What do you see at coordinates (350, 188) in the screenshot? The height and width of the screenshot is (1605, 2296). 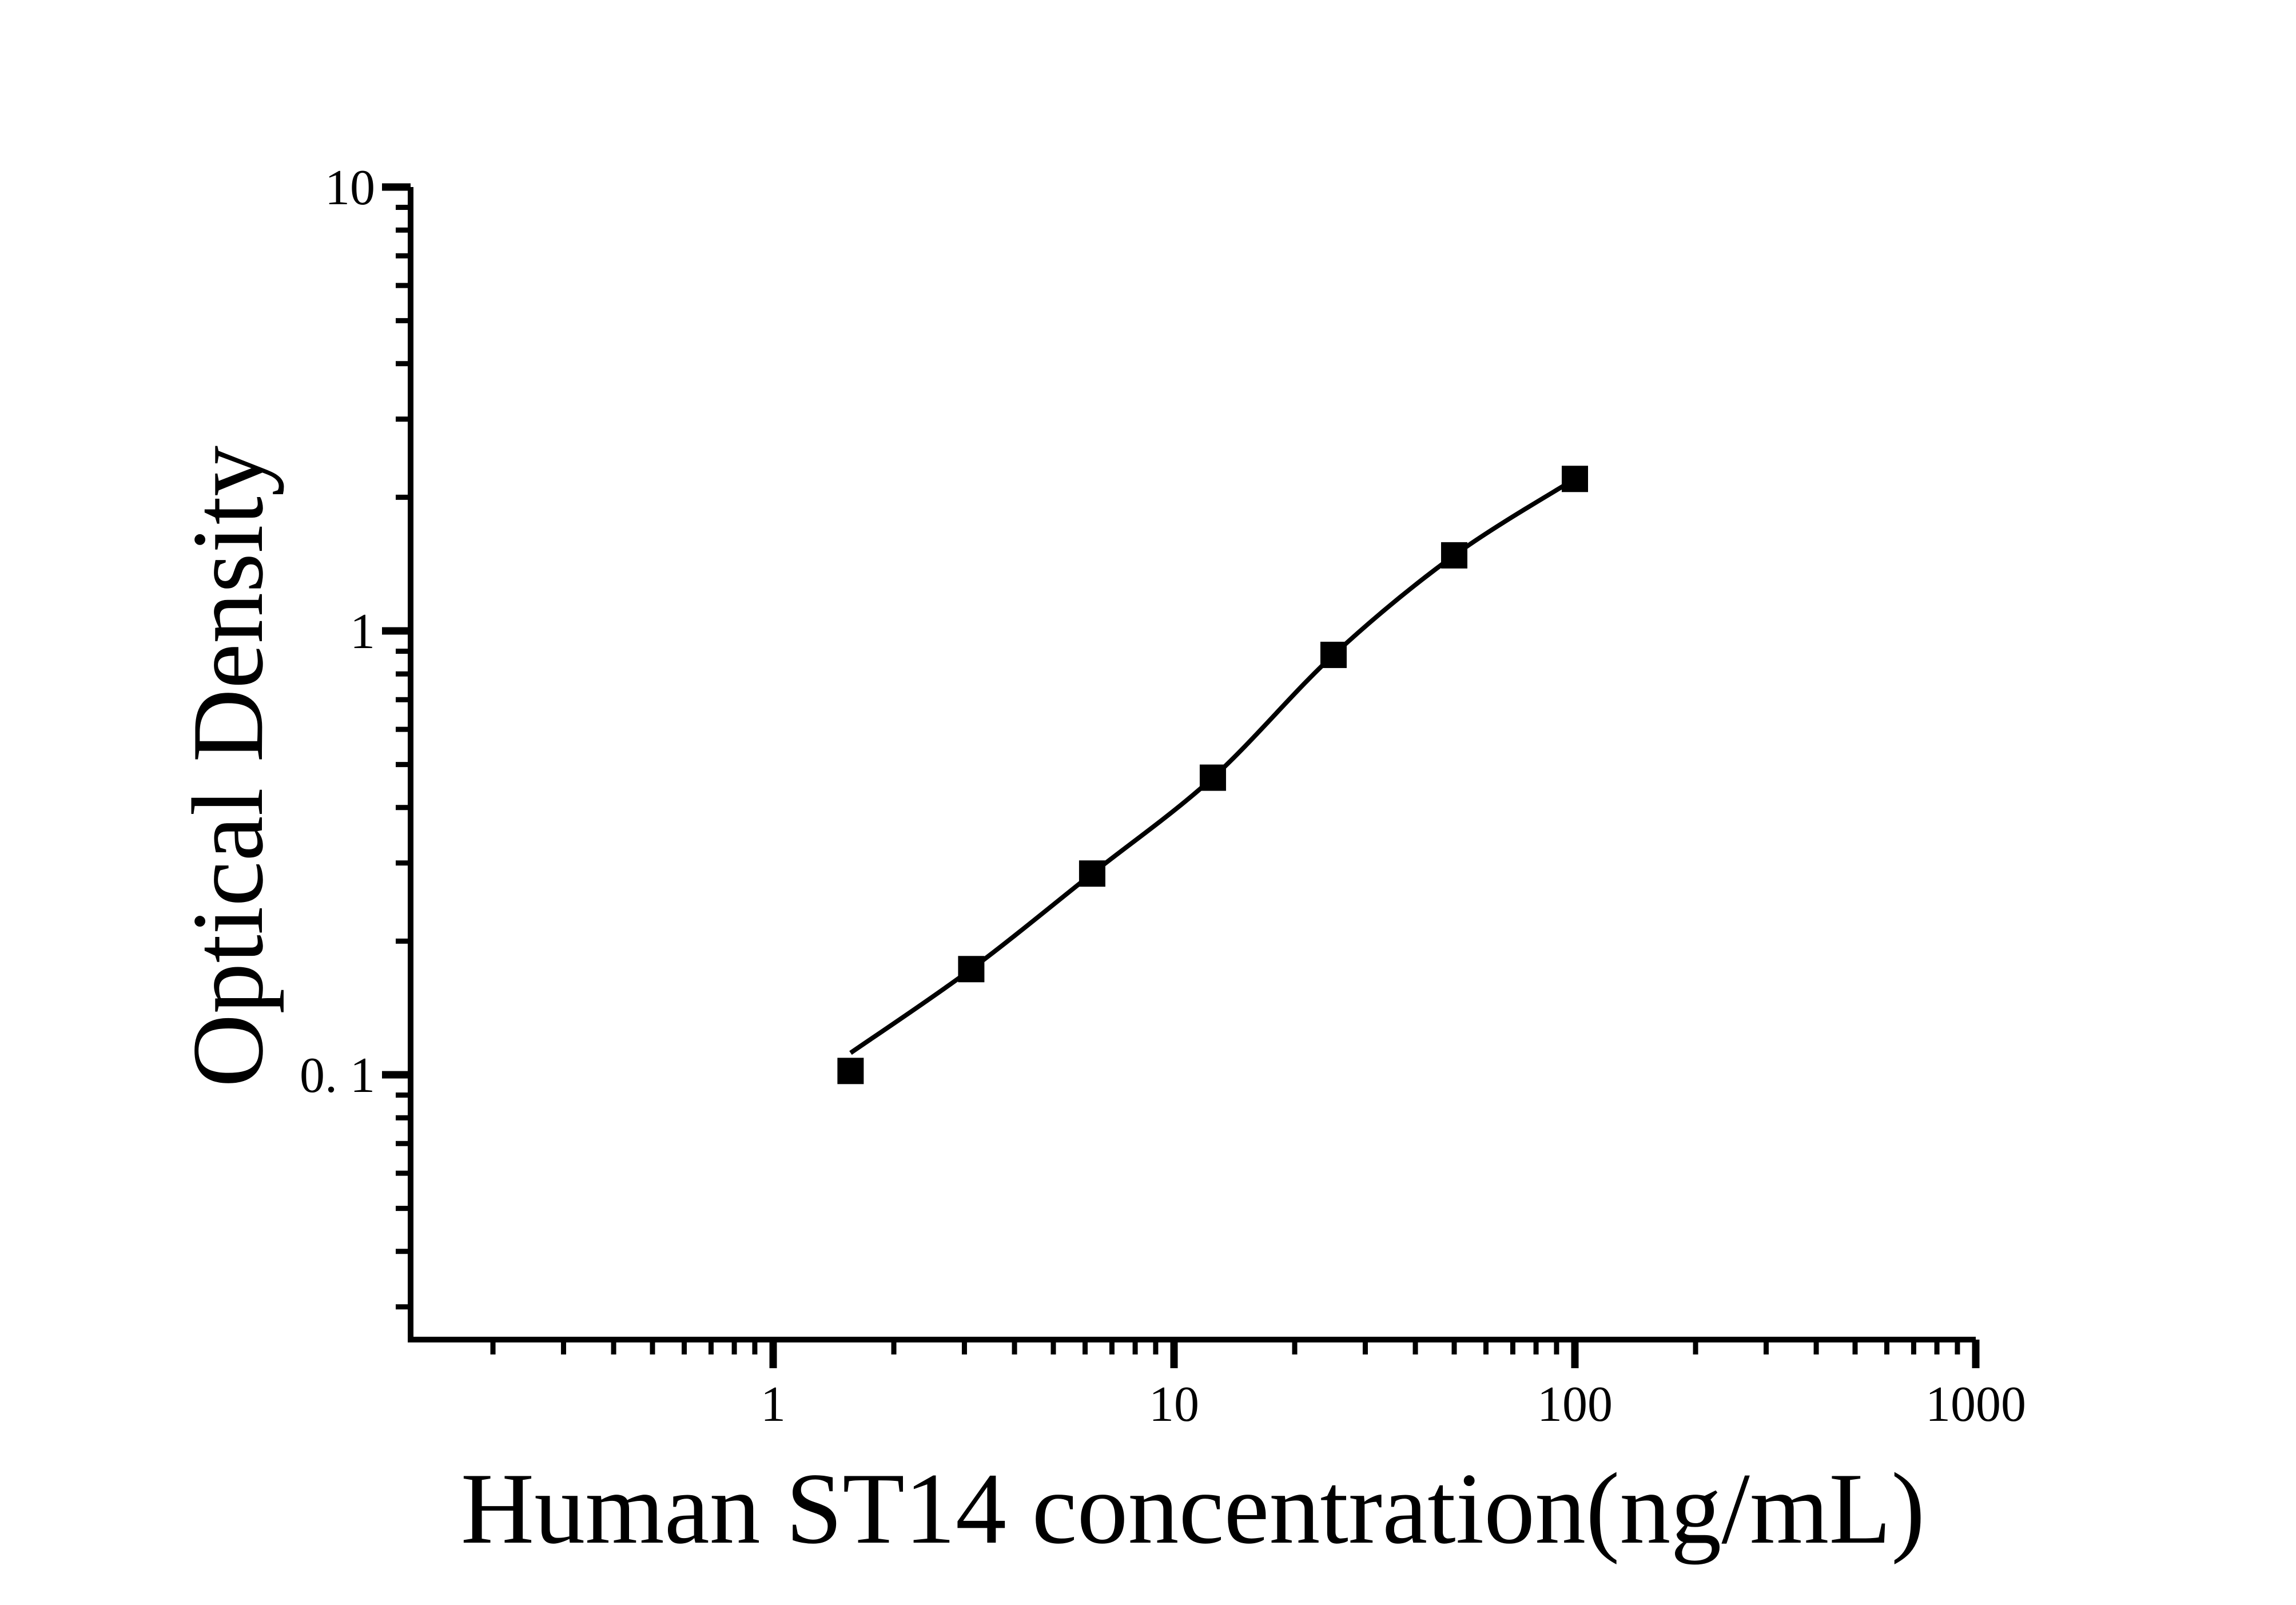 I see `y-tick-label: 10` at bounding box center [350, 188].